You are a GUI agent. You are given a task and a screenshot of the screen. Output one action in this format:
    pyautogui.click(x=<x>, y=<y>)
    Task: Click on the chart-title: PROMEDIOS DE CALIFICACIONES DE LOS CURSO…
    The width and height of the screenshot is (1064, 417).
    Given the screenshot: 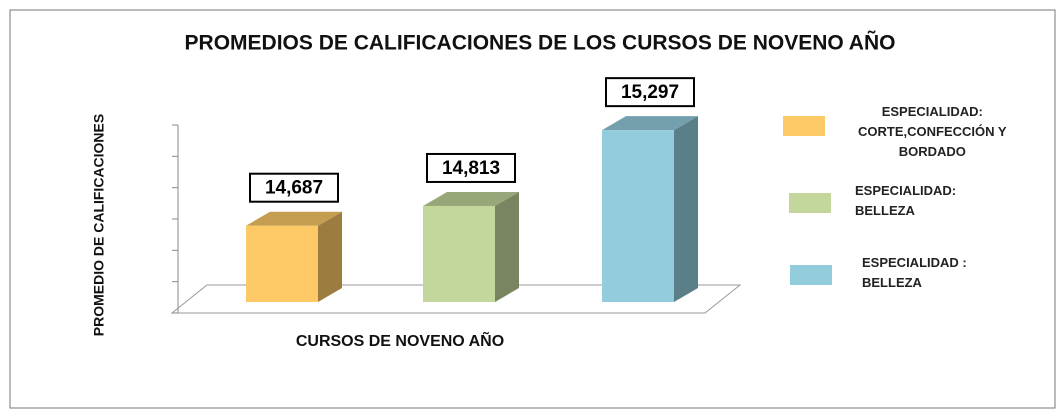 What is the action you would take?
    pyautogui.click(x=540, y=43)
    